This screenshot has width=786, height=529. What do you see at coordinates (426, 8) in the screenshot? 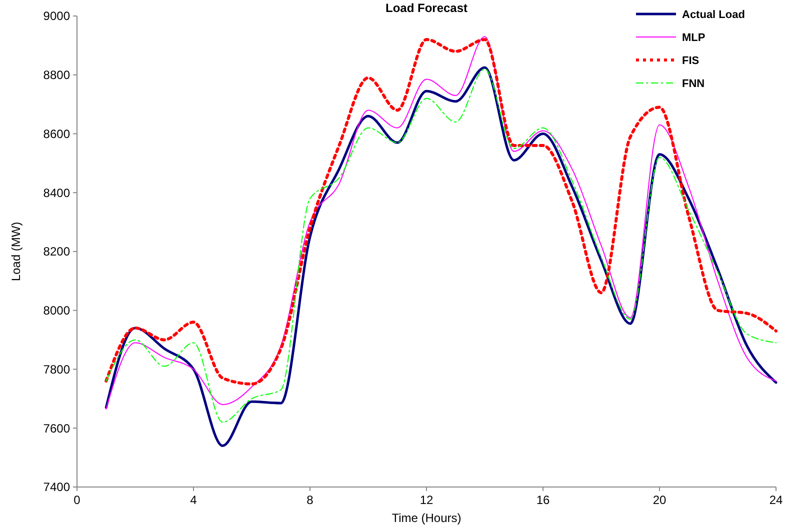
I see `chart-title: Load Forecast` at bounding box center [426, 8].